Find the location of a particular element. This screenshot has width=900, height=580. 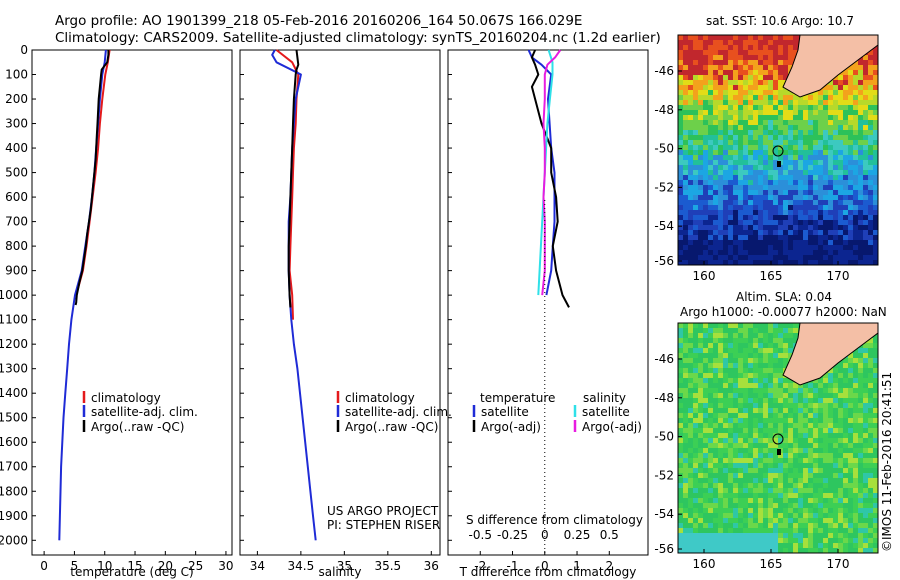

salinity-axis-label: salinity is located at coordinates (339, 572).